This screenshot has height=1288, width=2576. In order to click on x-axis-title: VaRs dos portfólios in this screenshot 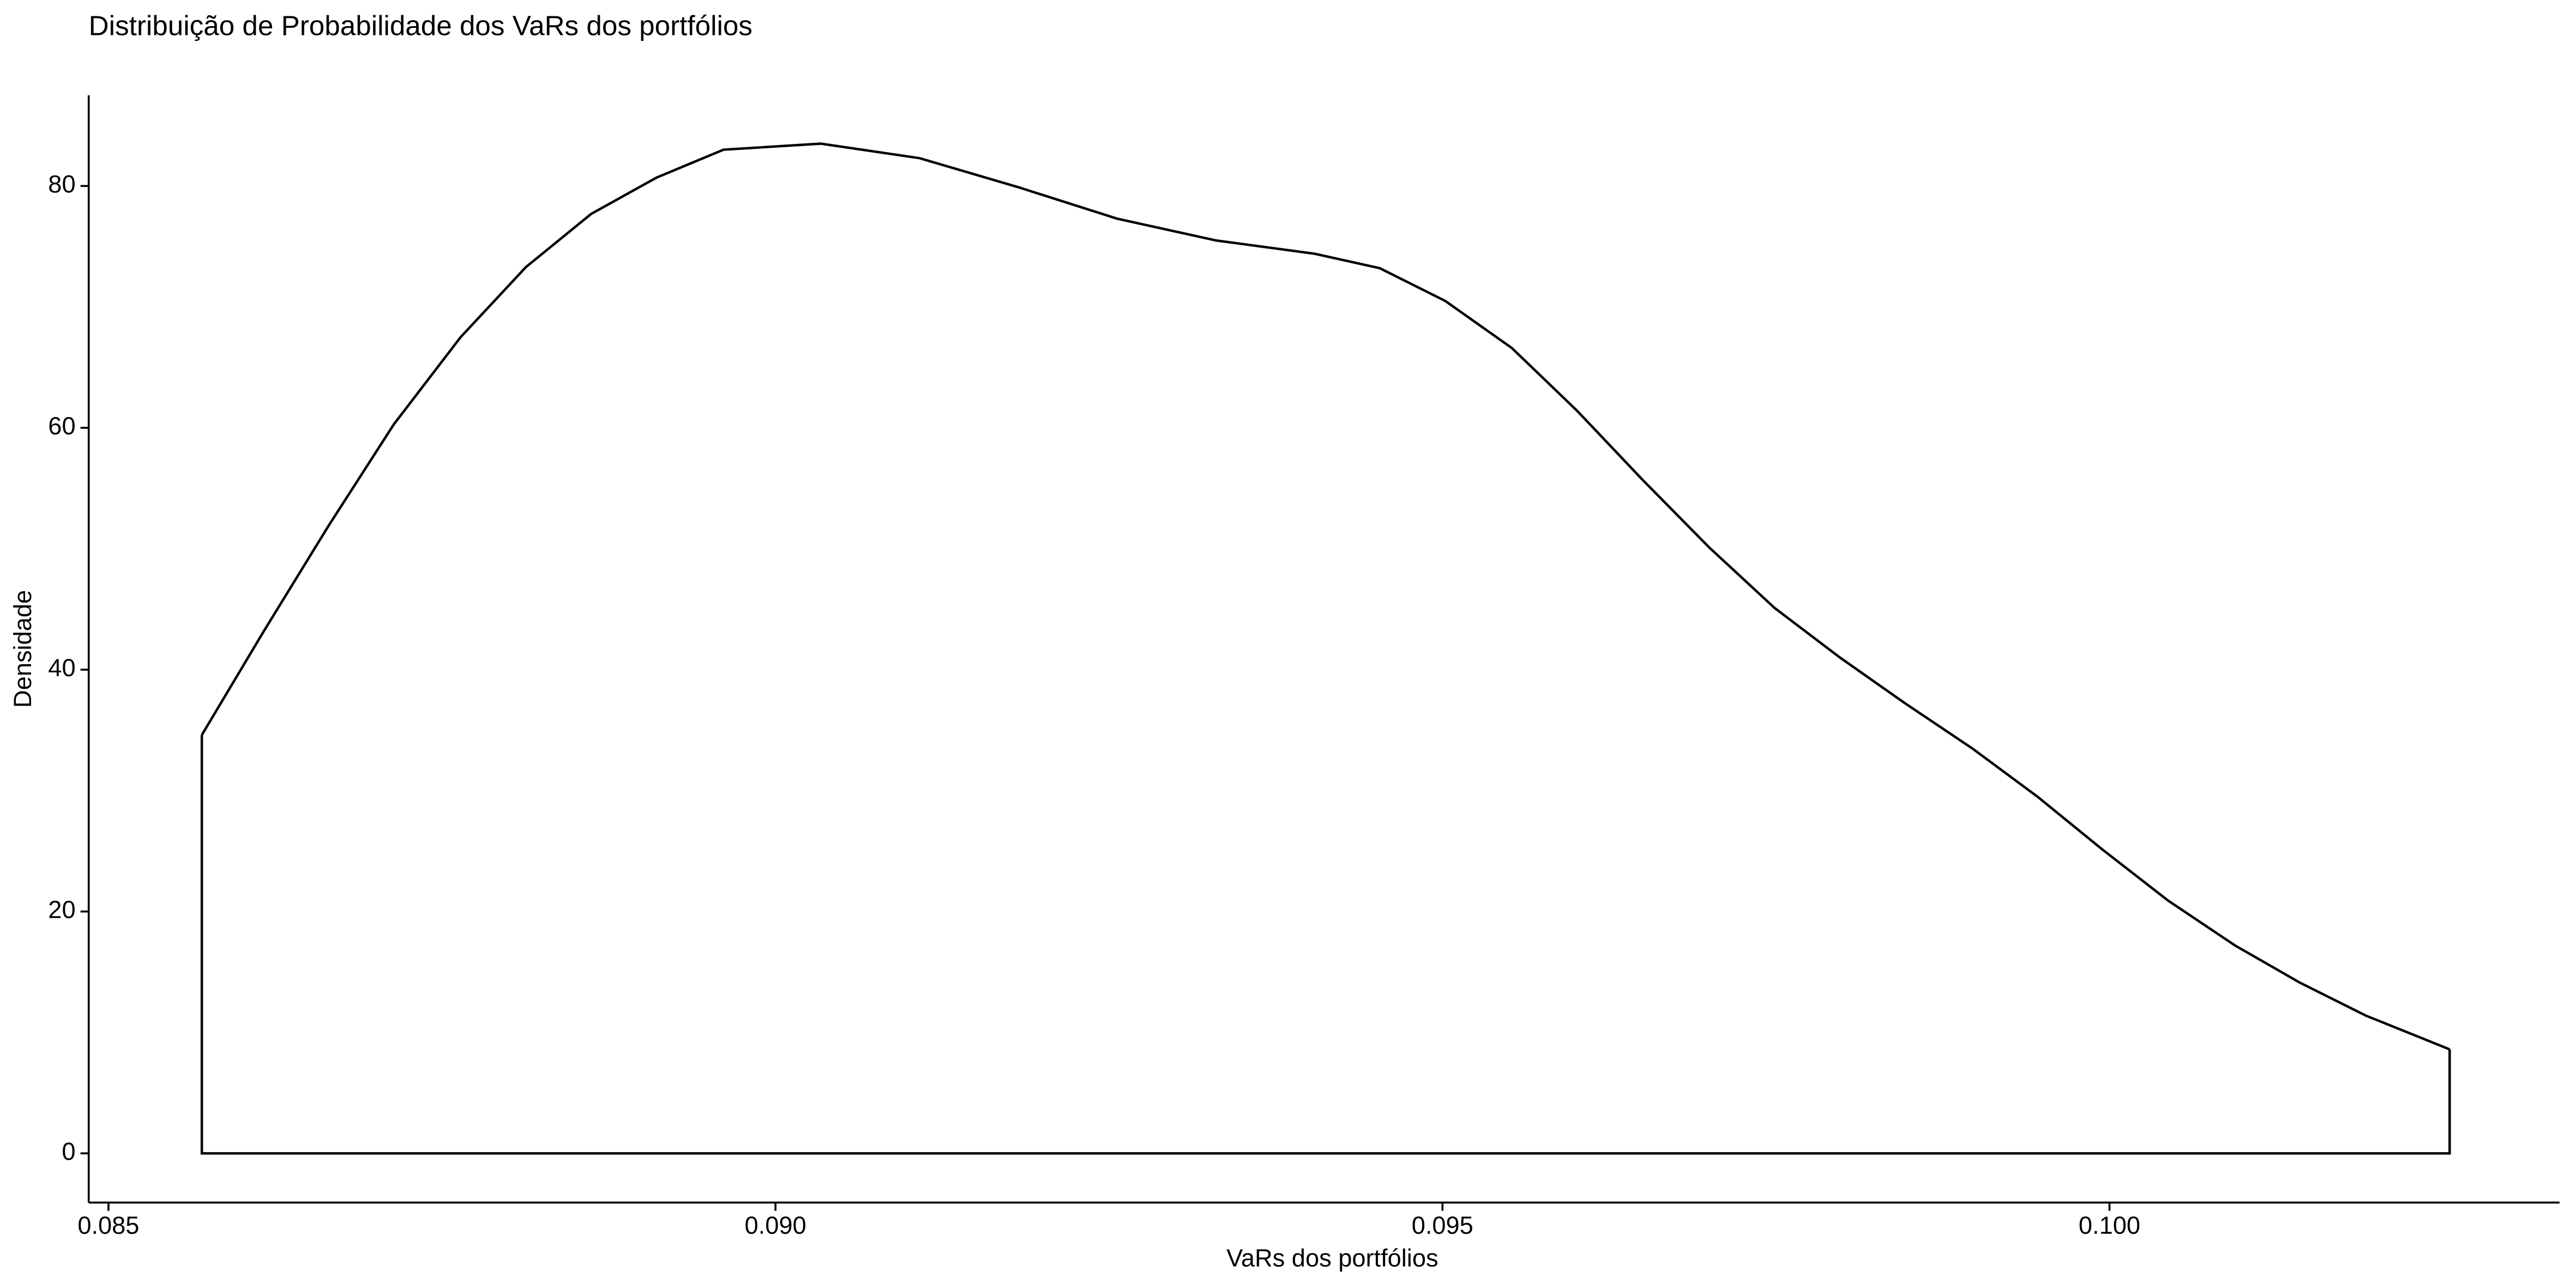, I will do `click(1332, 1258)`.